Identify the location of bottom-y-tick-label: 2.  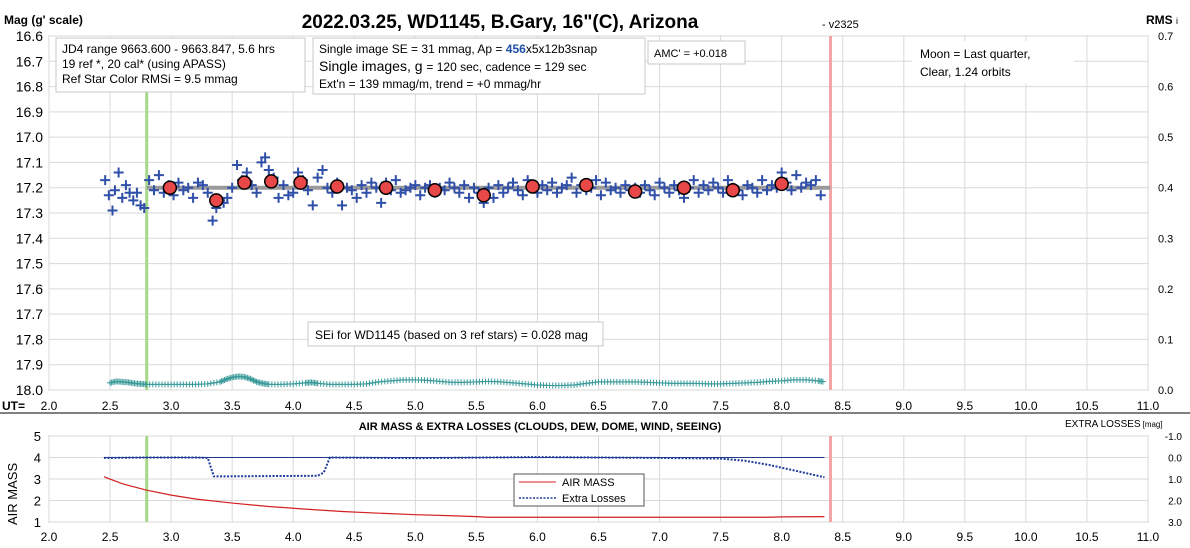
(37, 501).